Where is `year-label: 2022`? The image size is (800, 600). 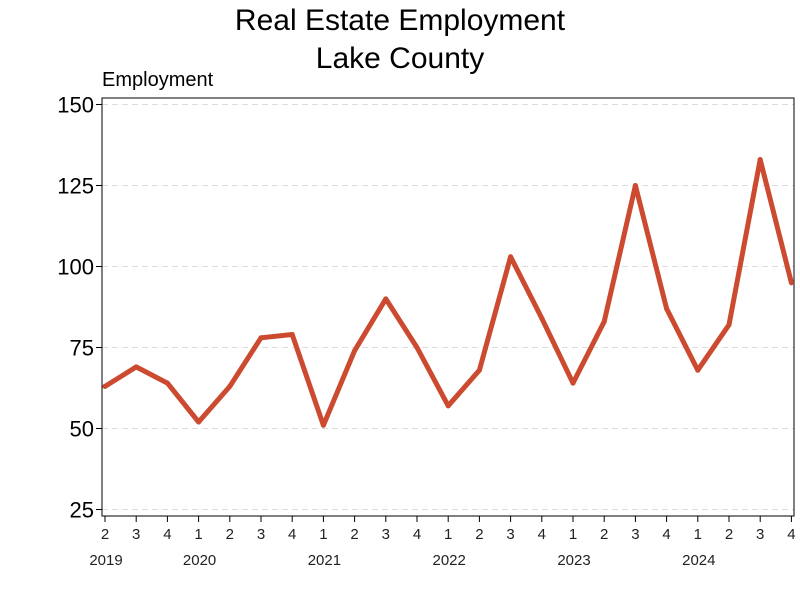 year-label: 2022 is located at coordinates (449, 560).